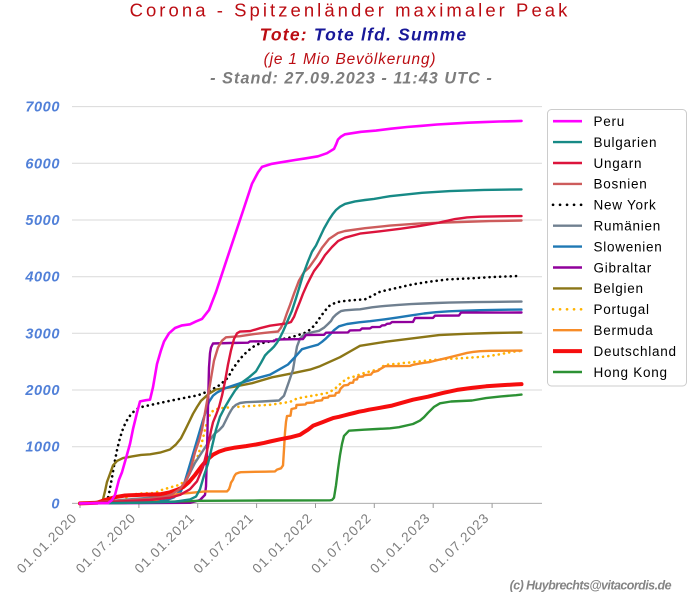 This screenshot has width=700, height=605. Describe the element at coordinates (628, 226) in the screenshot. I see `svg-text: Rumänien` at that location.